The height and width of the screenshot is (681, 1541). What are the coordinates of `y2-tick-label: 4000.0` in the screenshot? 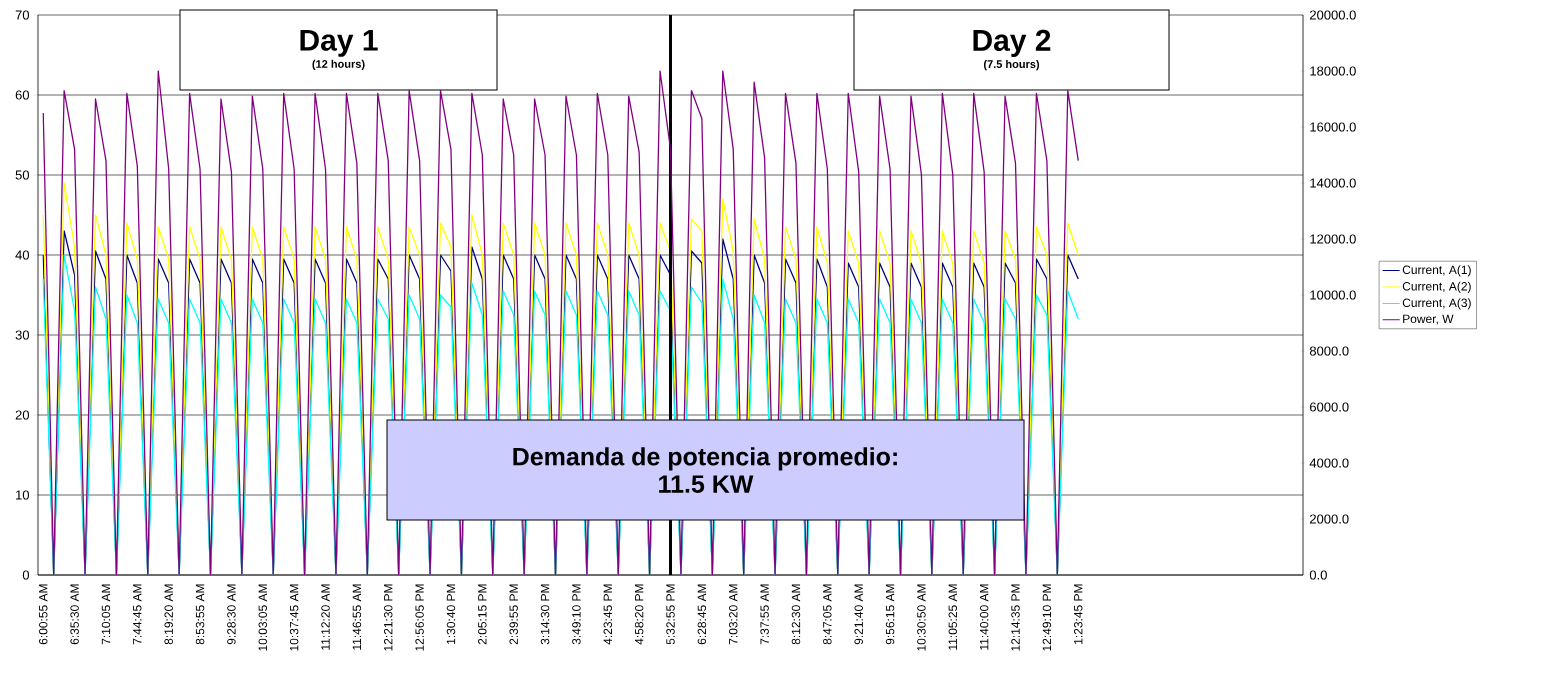 It's located at (1329, 463).